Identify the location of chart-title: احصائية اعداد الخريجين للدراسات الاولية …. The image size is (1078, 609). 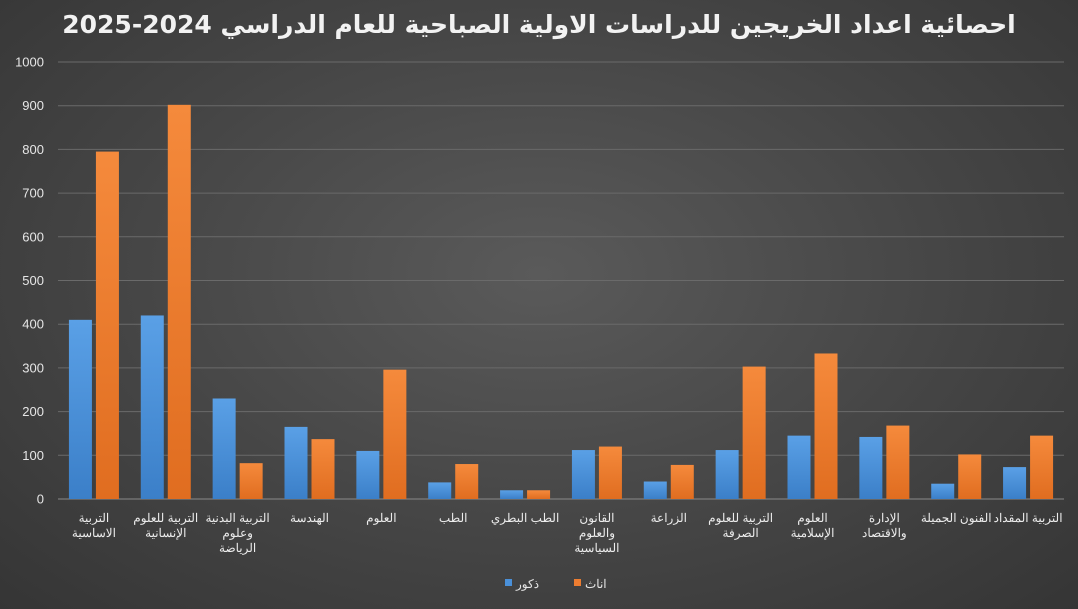
(538, 25).